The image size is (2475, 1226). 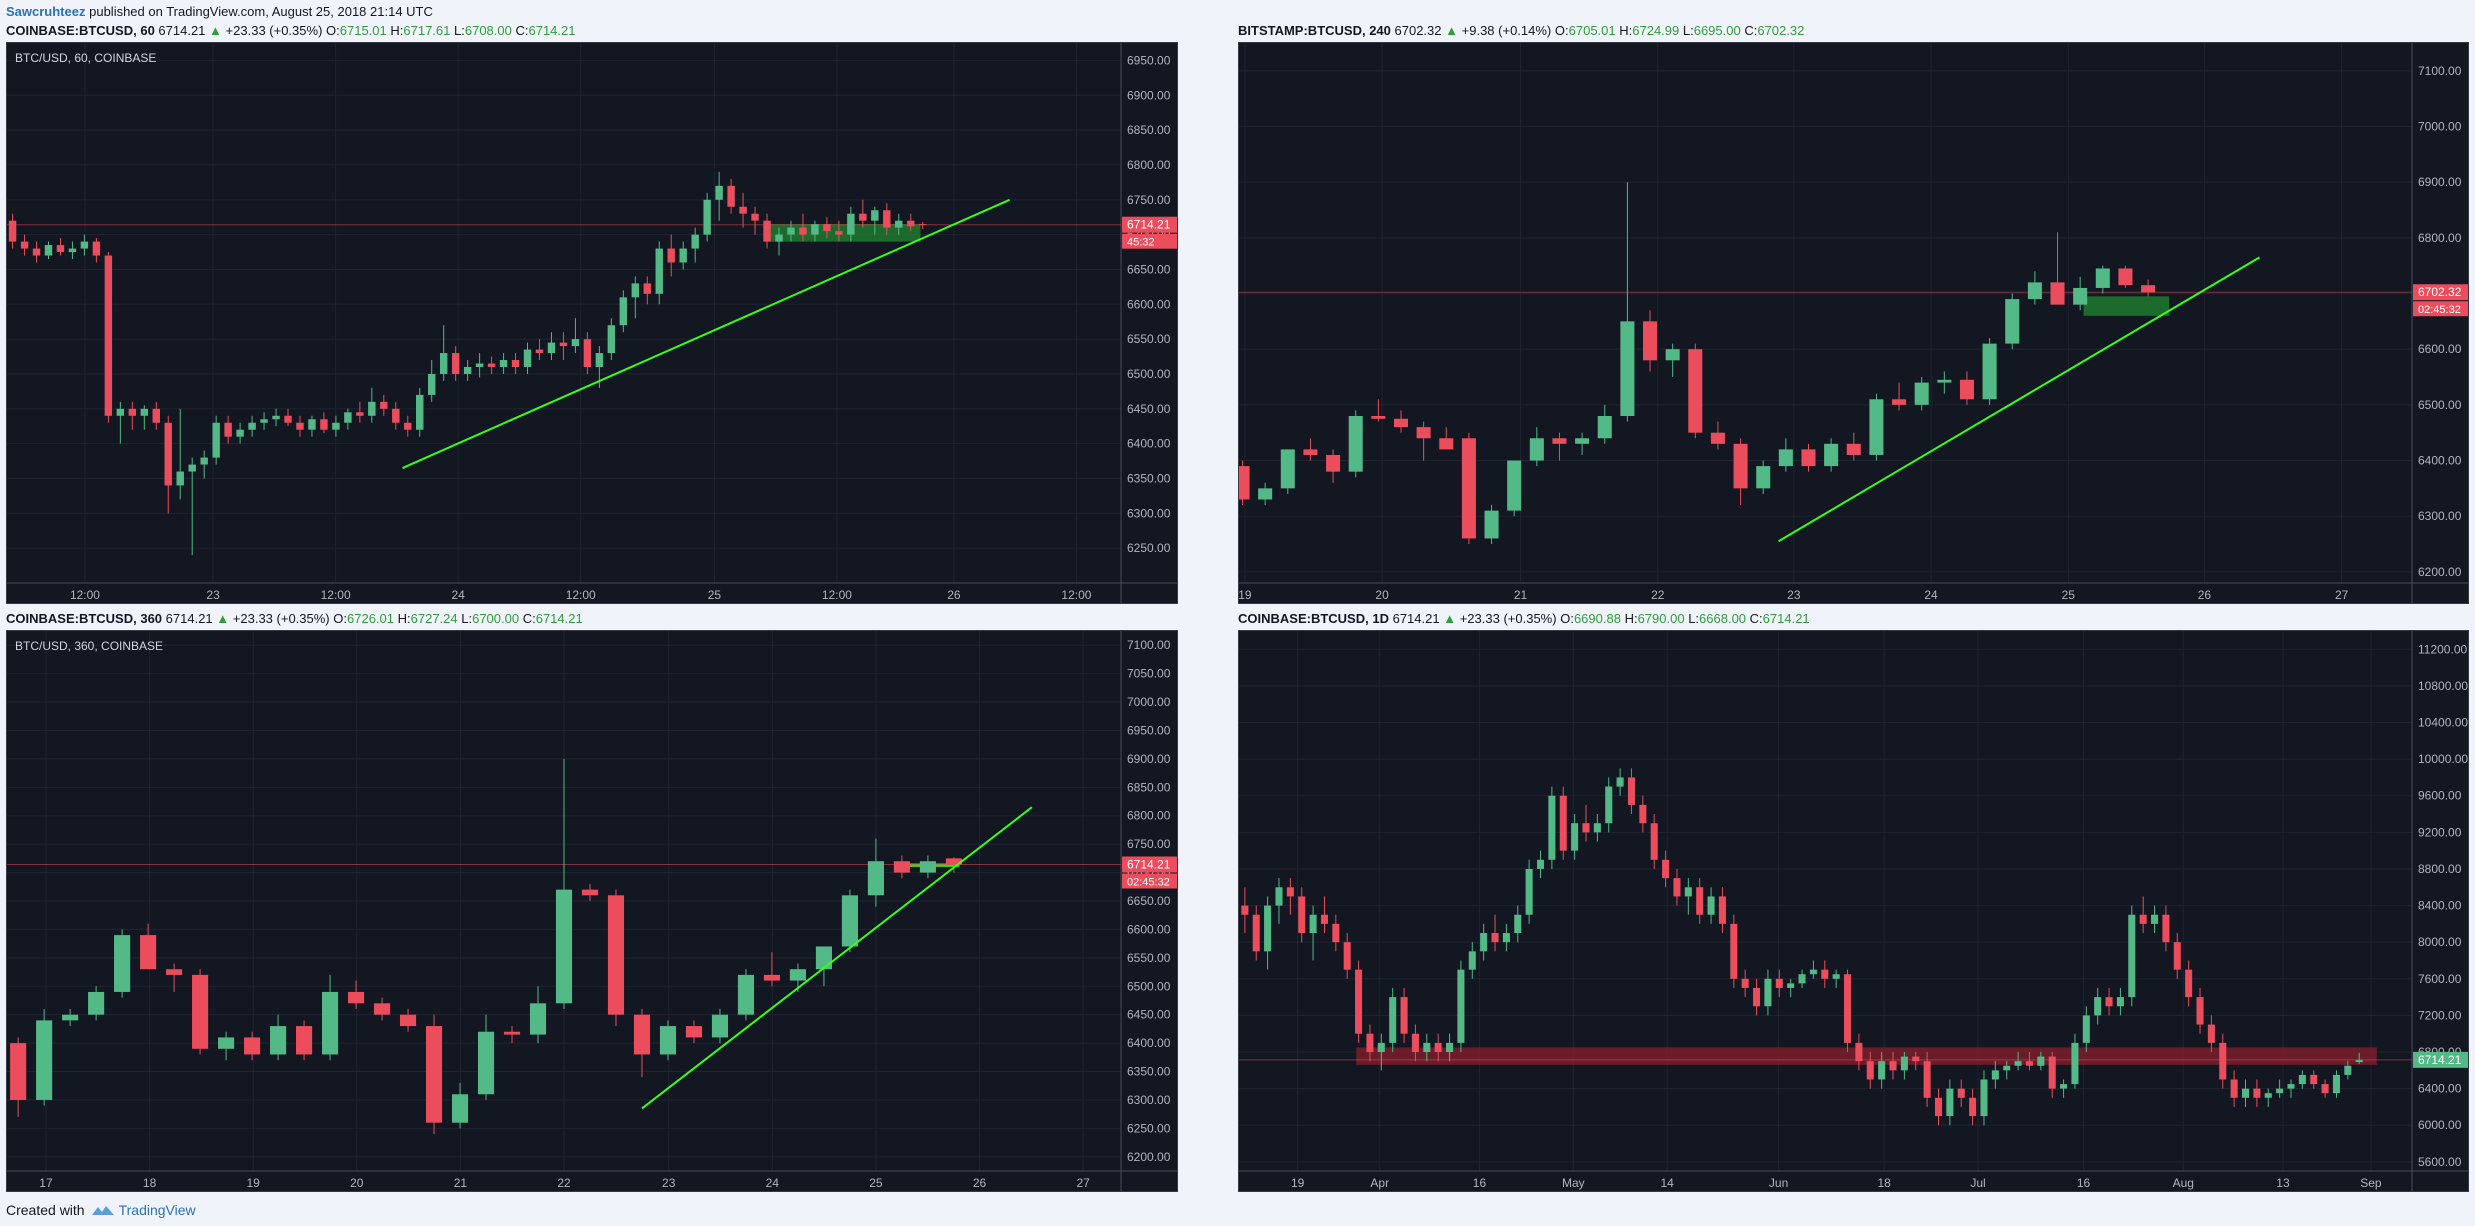 What do you see at coordinates (954, 595) in the screenshot?
I see `x-tick-label: 26` at bounding box center [954, 595].